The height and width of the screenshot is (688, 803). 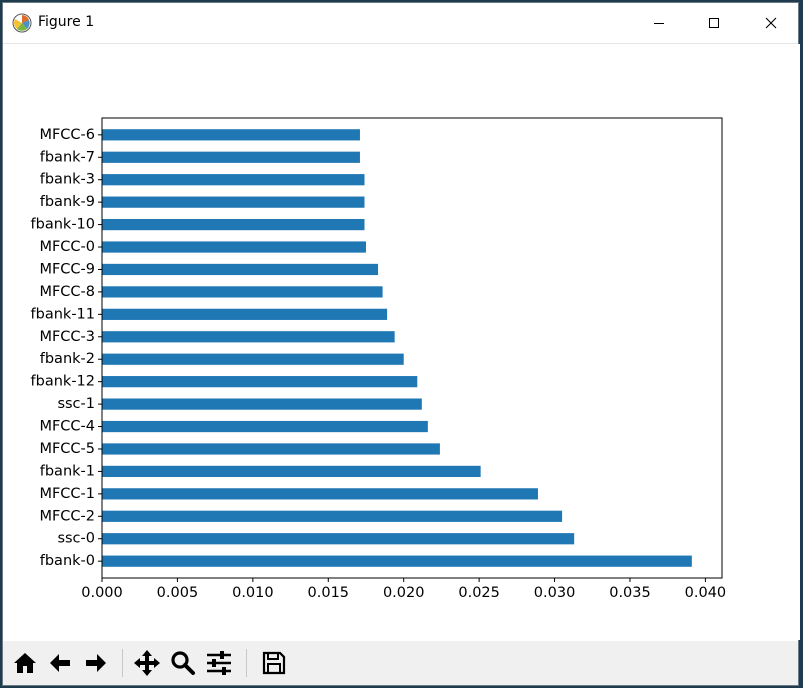 I want to click on save-icon, so click(x=274, y=663).